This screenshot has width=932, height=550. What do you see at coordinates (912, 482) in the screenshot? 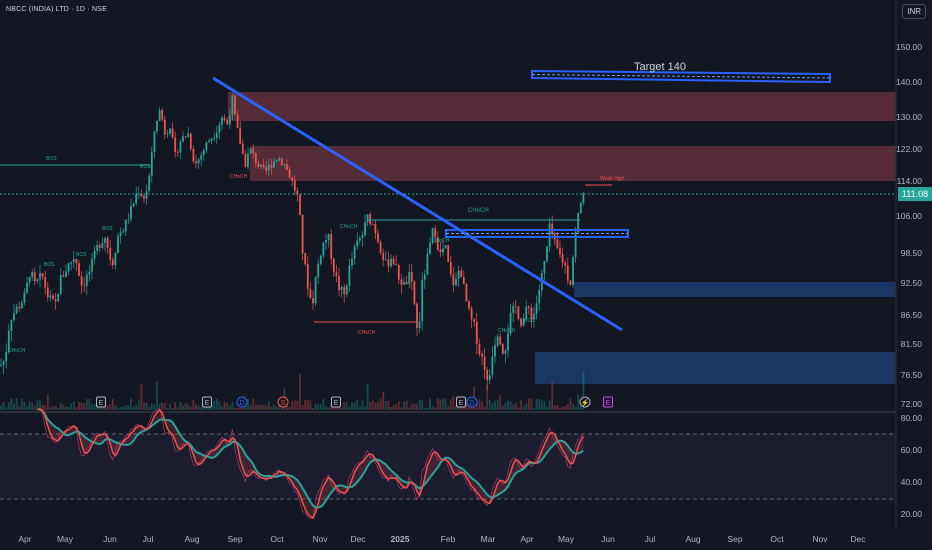
I see `rsi-tick-label: 40.00` at bounding box center [912, 482].